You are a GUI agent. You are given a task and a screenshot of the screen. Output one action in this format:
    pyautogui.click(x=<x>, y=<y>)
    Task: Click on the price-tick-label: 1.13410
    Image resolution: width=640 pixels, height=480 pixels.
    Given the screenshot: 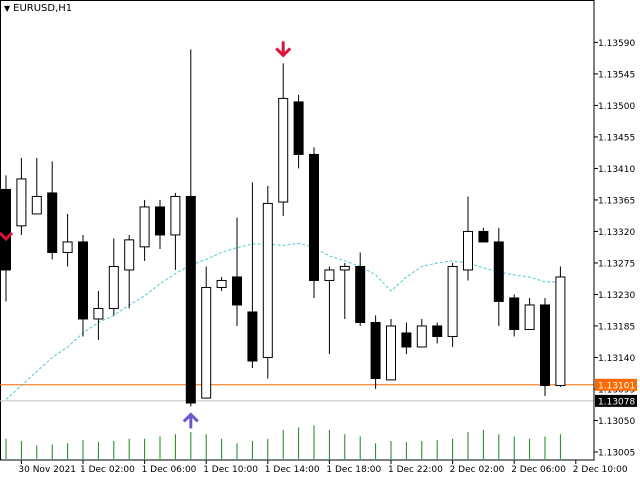 What is the action you would take?
    pyautogui.click(x=616, y=170)
    